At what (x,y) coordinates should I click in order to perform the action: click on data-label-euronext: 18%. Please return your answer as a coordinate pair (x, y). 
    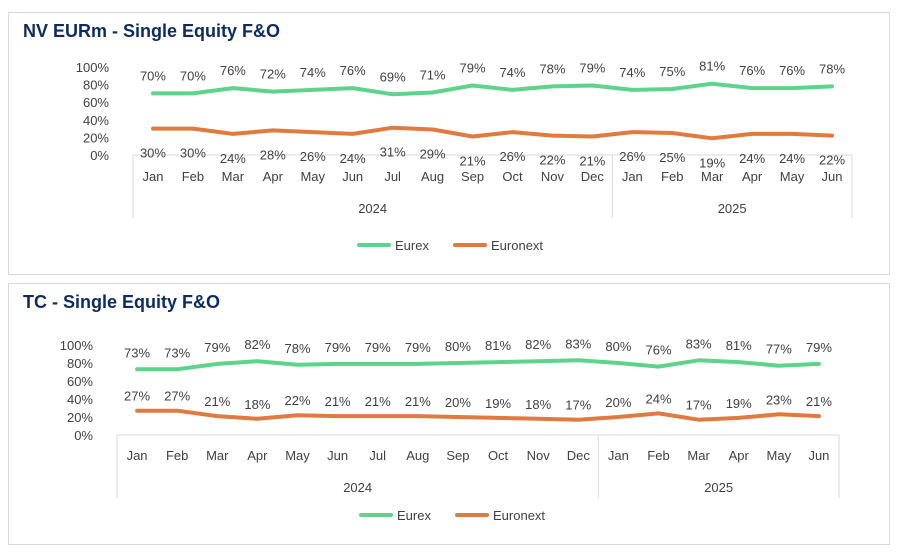
    Looking at the image, I should click on (538, 404).